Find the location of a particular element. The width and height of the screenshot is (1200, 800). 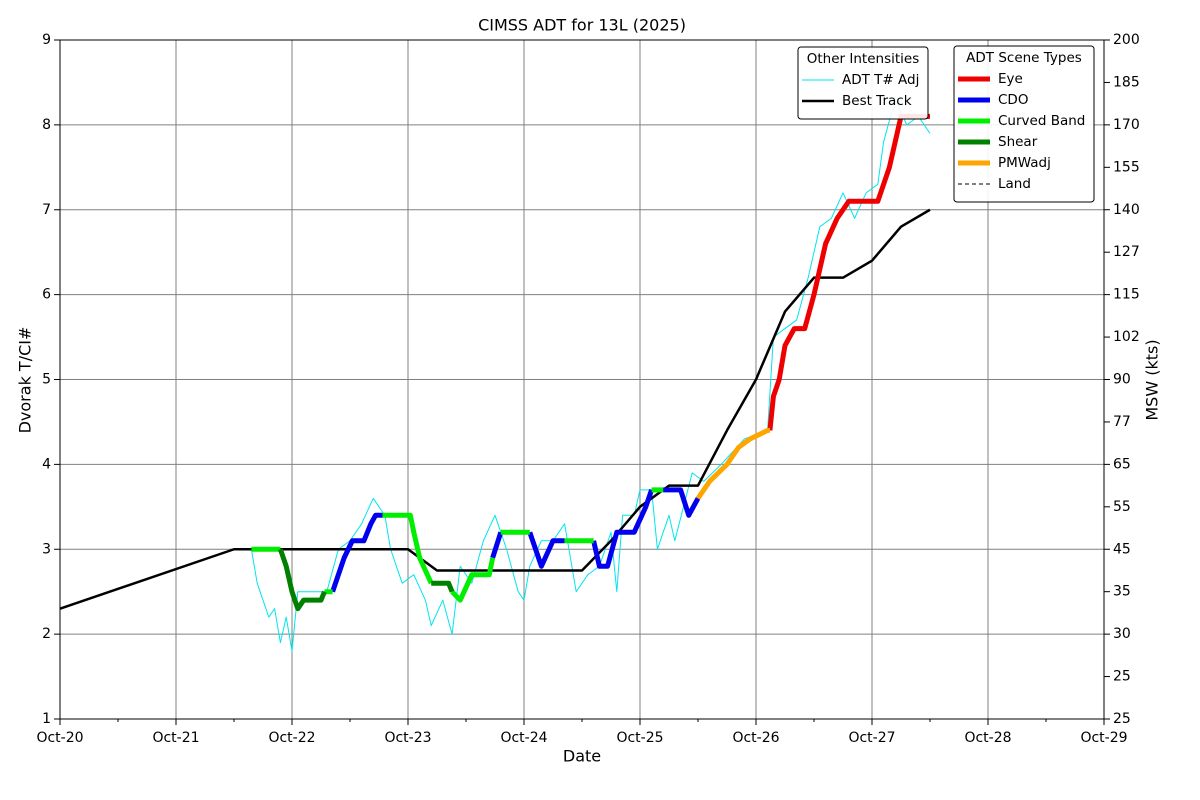

x-tick-label: Oct-25 is located at coordinates (639, 738).